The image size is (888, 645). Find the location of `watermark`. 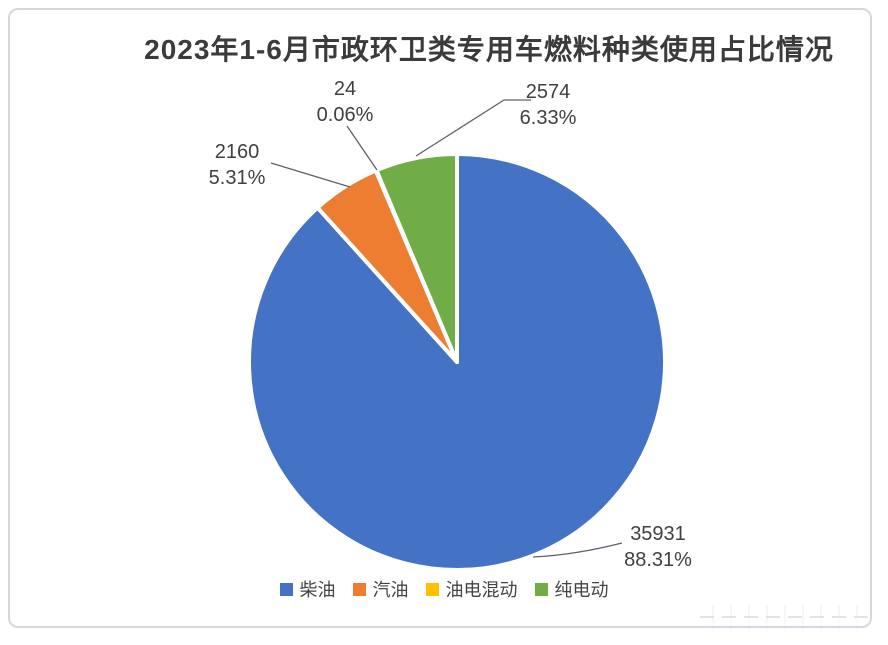

watermark is located at coordinates (786, 620).